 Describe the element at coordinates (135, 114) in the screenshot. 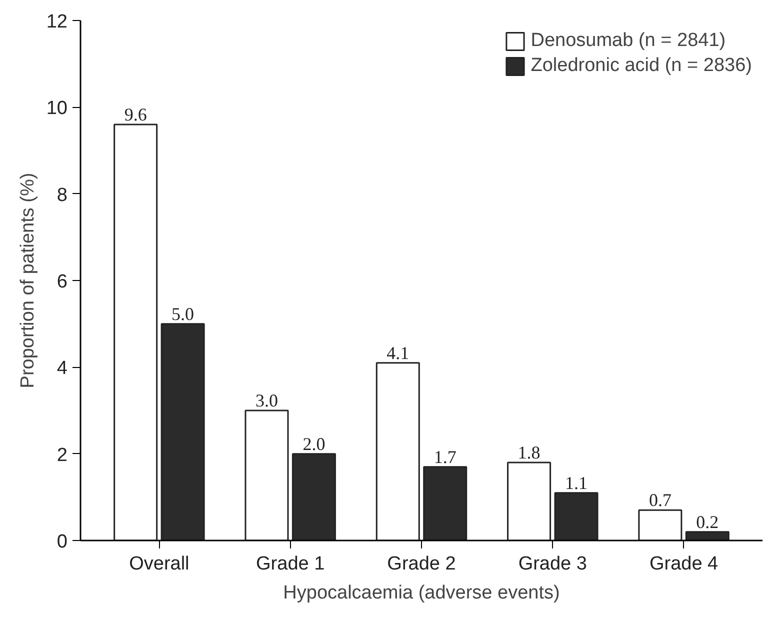

I see `text: 9.6` at that location.